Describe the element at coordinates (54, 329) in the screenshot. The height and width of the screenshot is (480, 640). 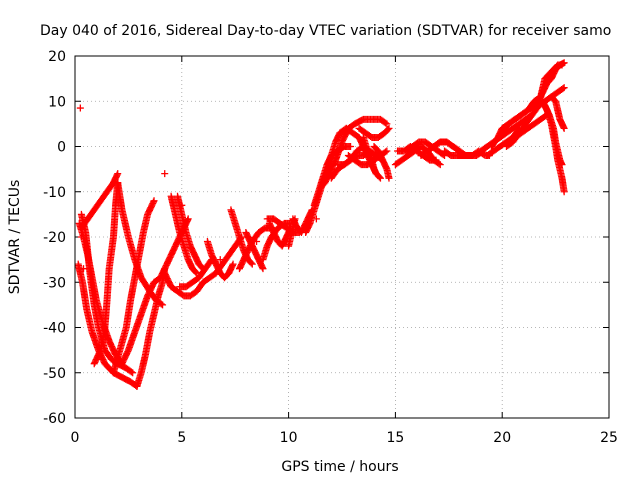
I see `y-tick-label: -40` at that location.